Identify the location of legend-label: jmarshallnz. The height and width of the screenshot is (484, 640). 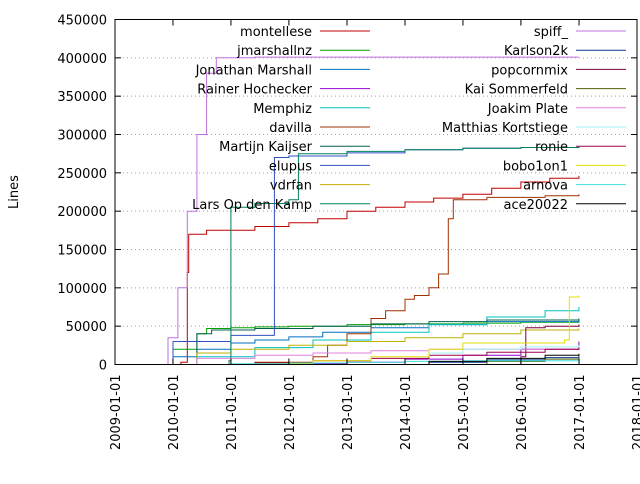
(274, 51).